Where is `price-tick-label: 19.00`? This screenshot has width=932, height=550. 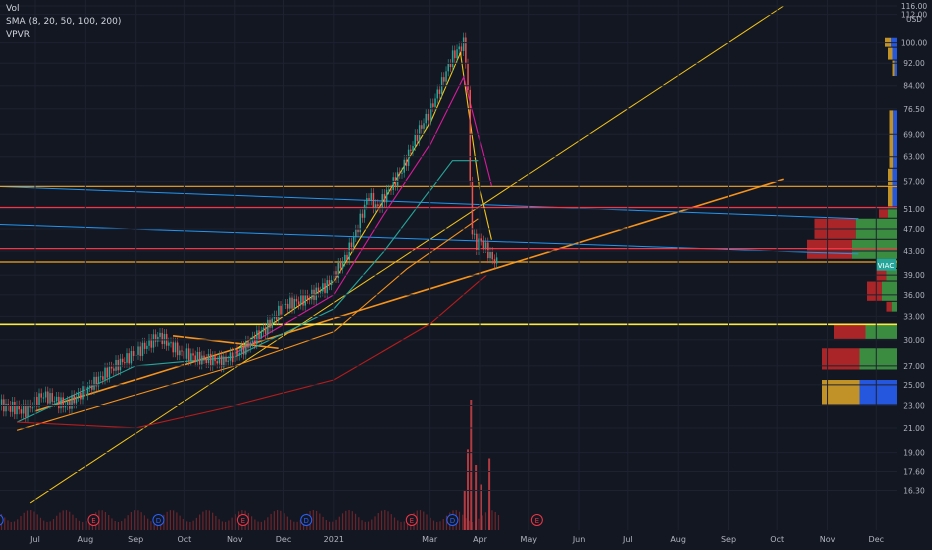 price-tick-label: 19.00 is located at coordinates (914, 453).